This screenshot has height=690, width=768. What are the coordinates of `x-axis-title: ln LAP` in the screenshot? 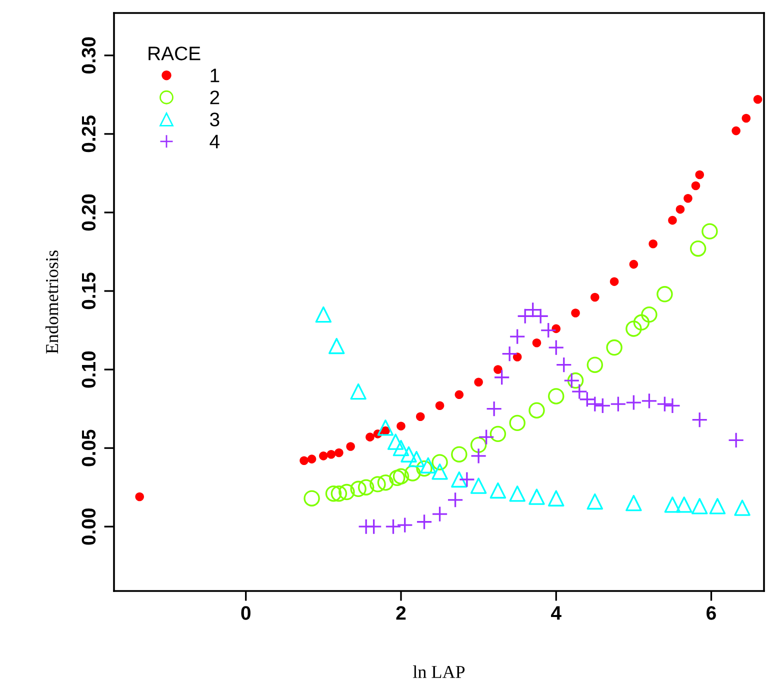 It's located at (439, 671).